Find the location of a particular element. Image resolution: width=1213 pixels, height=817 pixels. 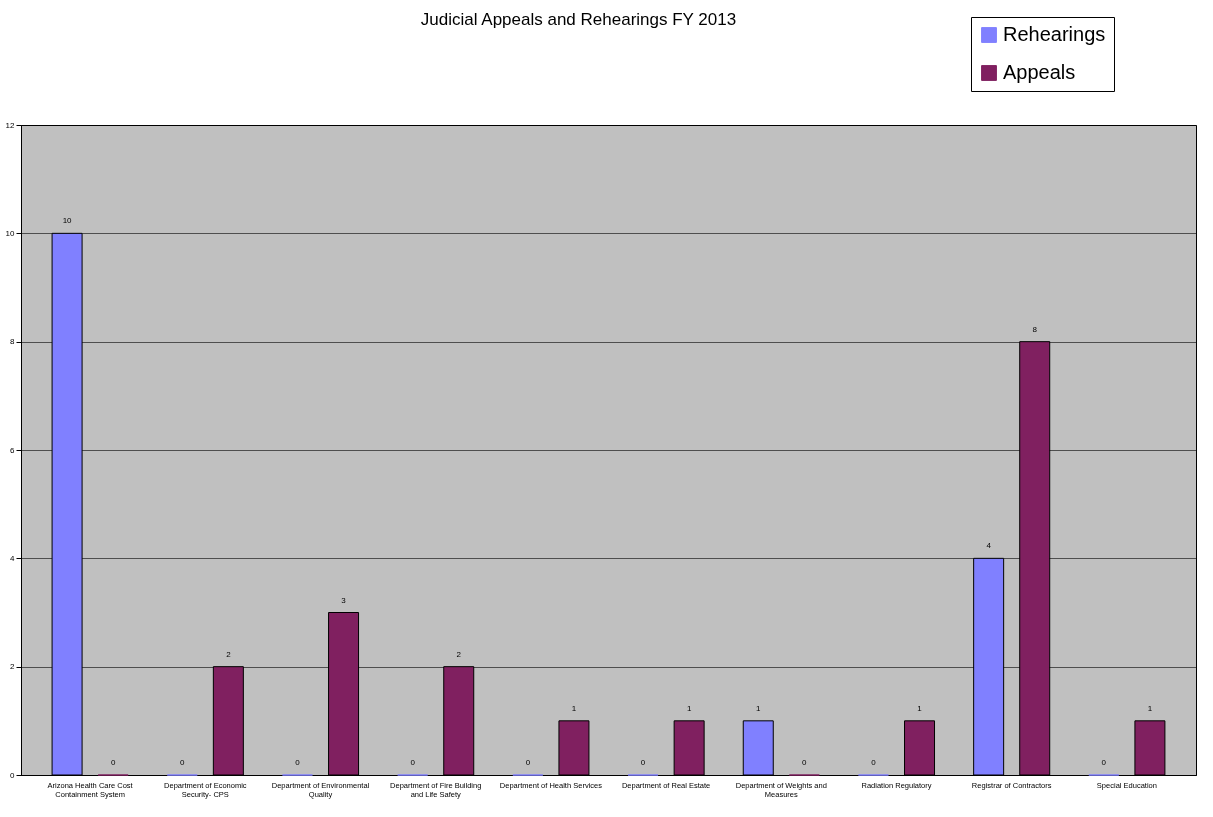

y-tick-label: 4 is located at coordinates (13, 558).